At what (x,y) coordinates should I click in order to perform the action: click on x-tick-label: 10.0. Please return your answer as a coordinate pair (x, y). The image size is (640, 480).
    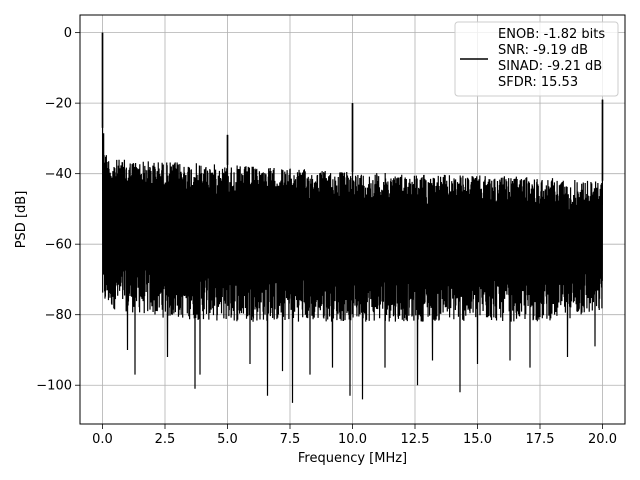
    Looking at the image, I should click on (352, 439).